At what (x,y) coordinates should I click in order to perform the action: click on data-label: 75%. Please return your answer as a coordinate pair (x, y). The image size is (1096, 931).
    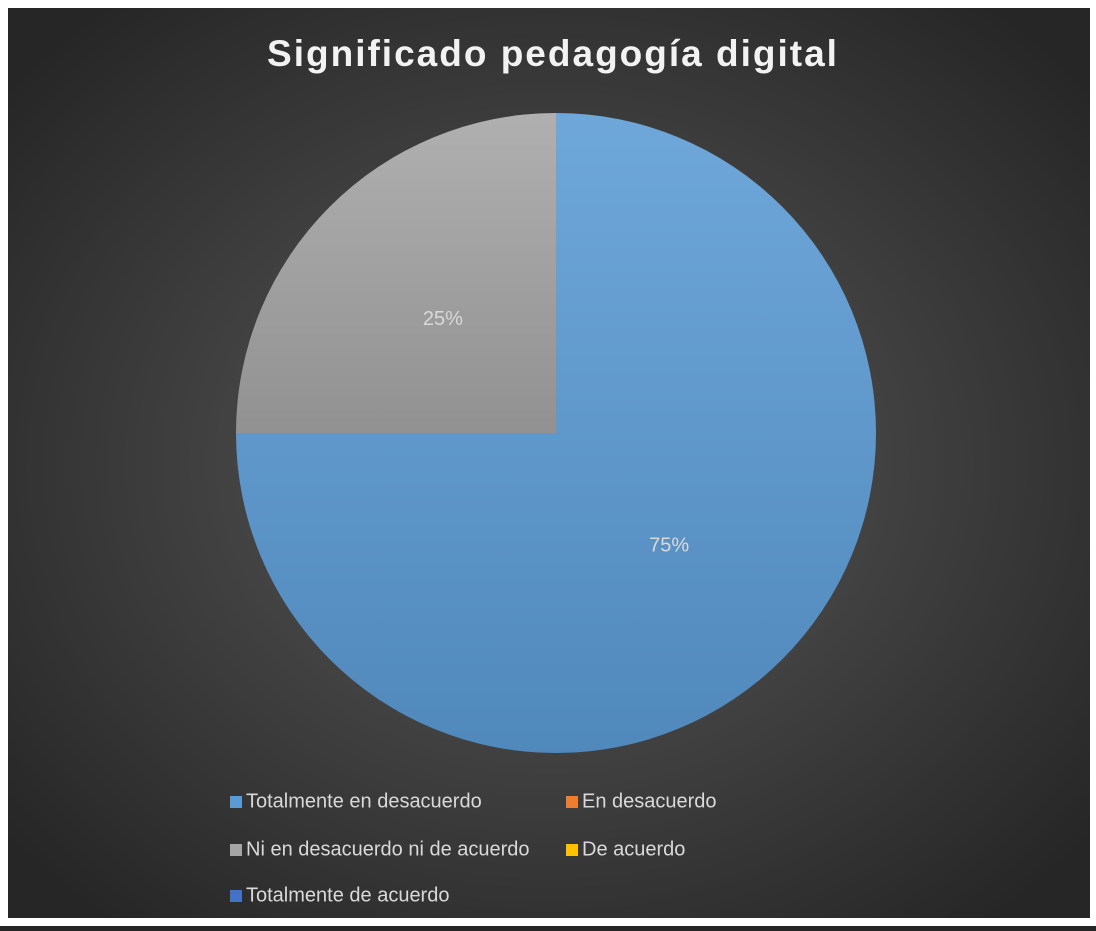
    Looking at the image, I should click on (669, 545).